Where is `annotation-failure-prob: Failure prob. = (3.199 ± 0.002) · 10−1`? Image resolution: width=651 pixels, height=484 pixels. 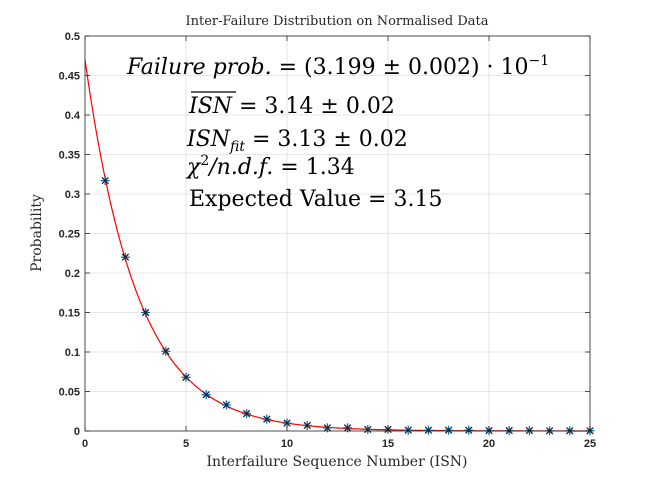
annotation-failure-prob: Failure prob. = (3.199 ± 0.002) · 10−1 is located at coordinates (337, 66).